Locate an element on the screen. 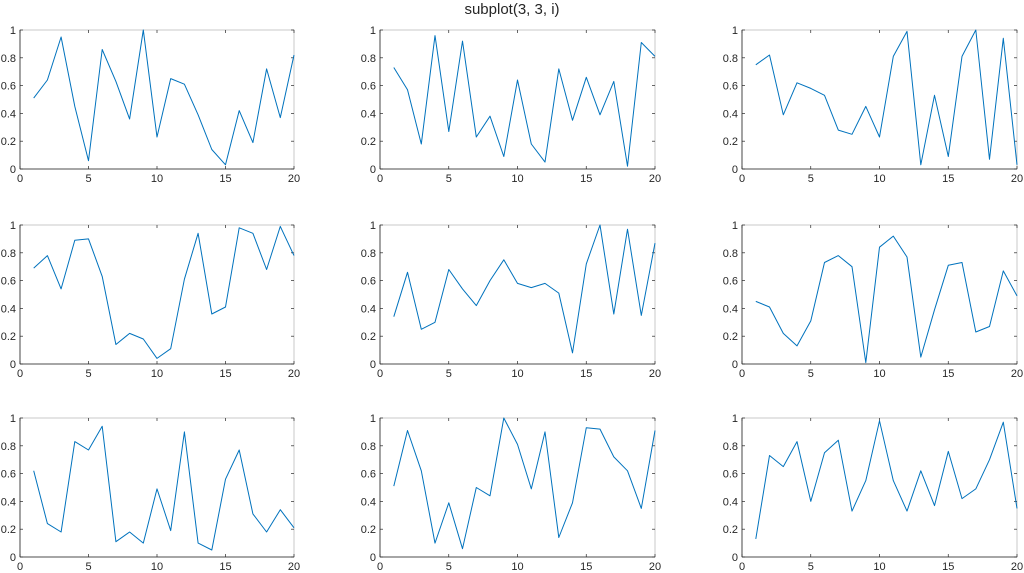 The image size is (1024, 573). subplot-3: 0 5 10 15 20 0 0.2 0.4 0.6 0.8 1 is located at coordinates (873, 105).